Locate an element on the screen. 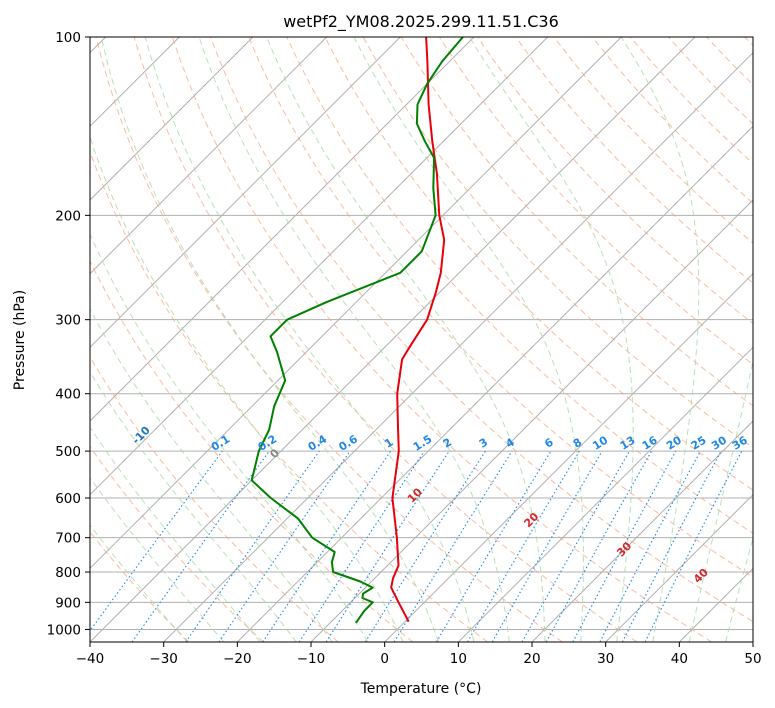 This screenshot has height=708, width=775. mixing-ratio-label: 30 is located at coordinates (719, 442).